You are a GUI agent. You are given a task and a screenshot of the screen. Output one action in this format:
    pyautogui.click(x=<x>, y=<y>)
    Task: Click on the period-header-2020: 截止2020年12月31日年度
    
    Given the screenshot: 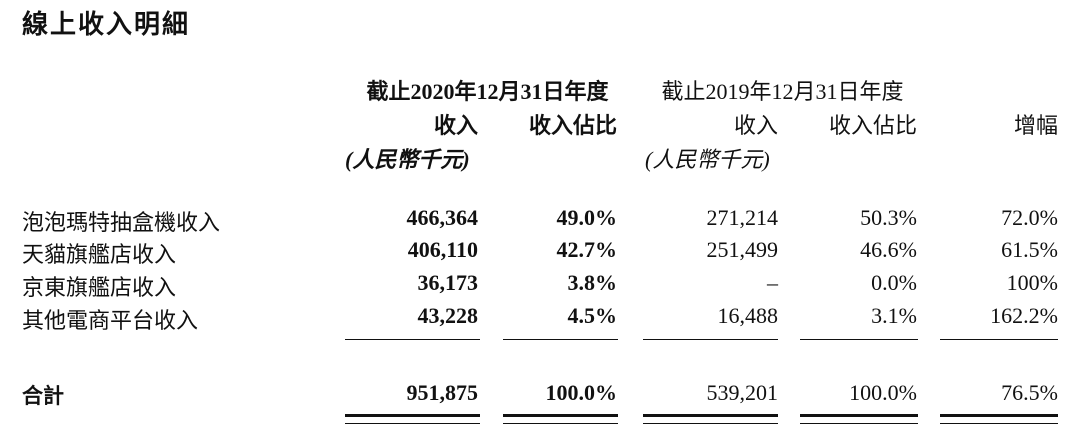 What is the action you would take?
    pyautogui.click(x=487, y=91)
    